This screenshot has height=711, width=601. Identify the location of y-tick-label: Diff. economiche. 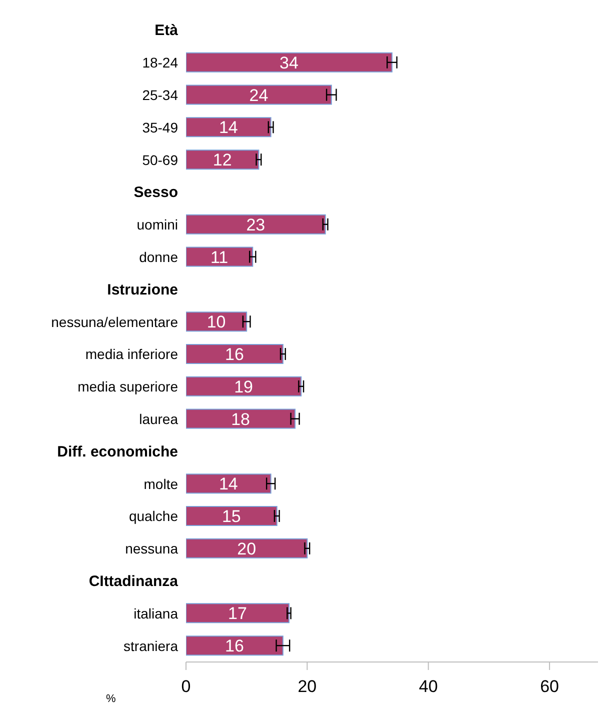
(117, 451).